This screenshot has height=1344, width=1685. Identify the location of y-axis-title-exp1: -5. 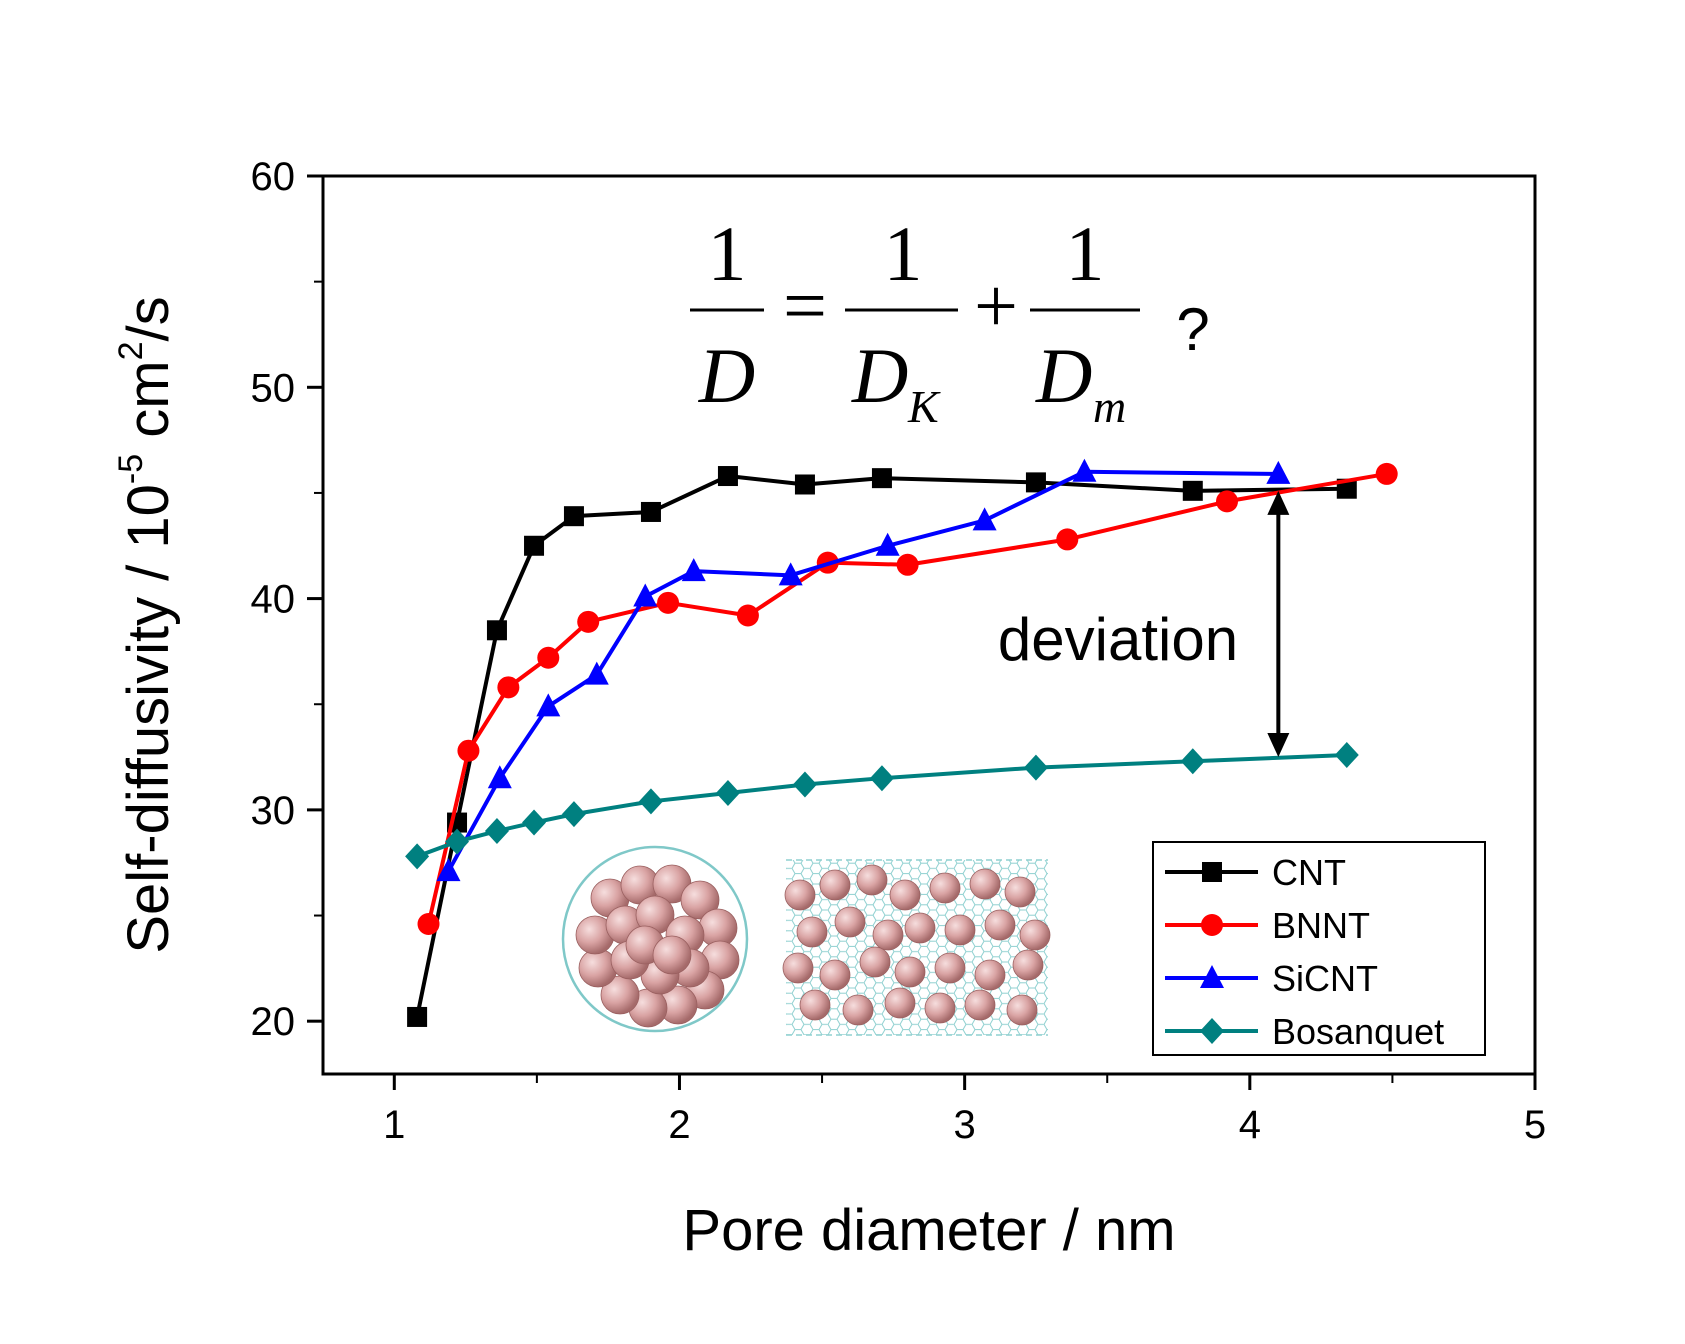
(131, 469).